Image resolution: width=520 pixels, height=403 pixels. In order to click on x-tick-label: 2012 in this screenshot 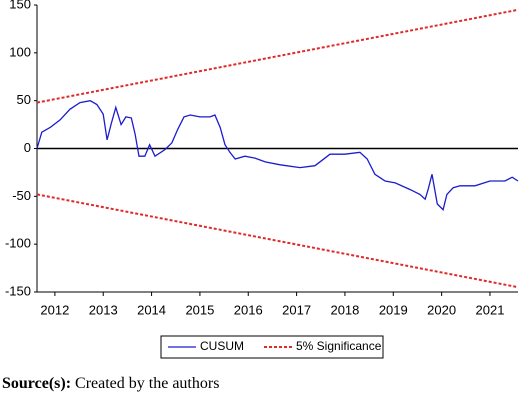, I will do `click(54, 309)`.